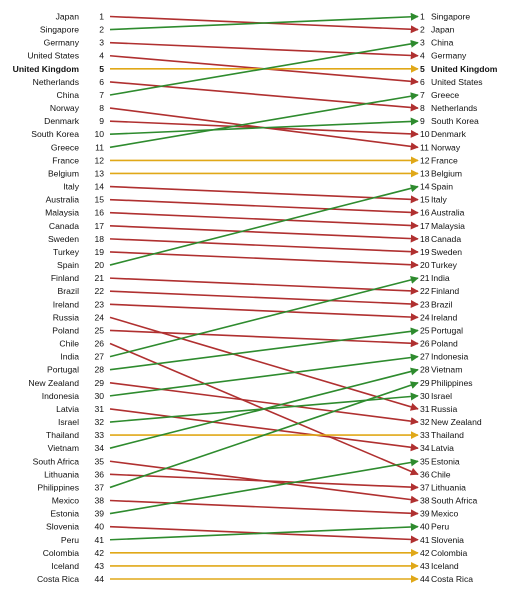 The width and height of the screenshot is (520, 596). I want to click on right-rank-number: 14, so click(425, 187).